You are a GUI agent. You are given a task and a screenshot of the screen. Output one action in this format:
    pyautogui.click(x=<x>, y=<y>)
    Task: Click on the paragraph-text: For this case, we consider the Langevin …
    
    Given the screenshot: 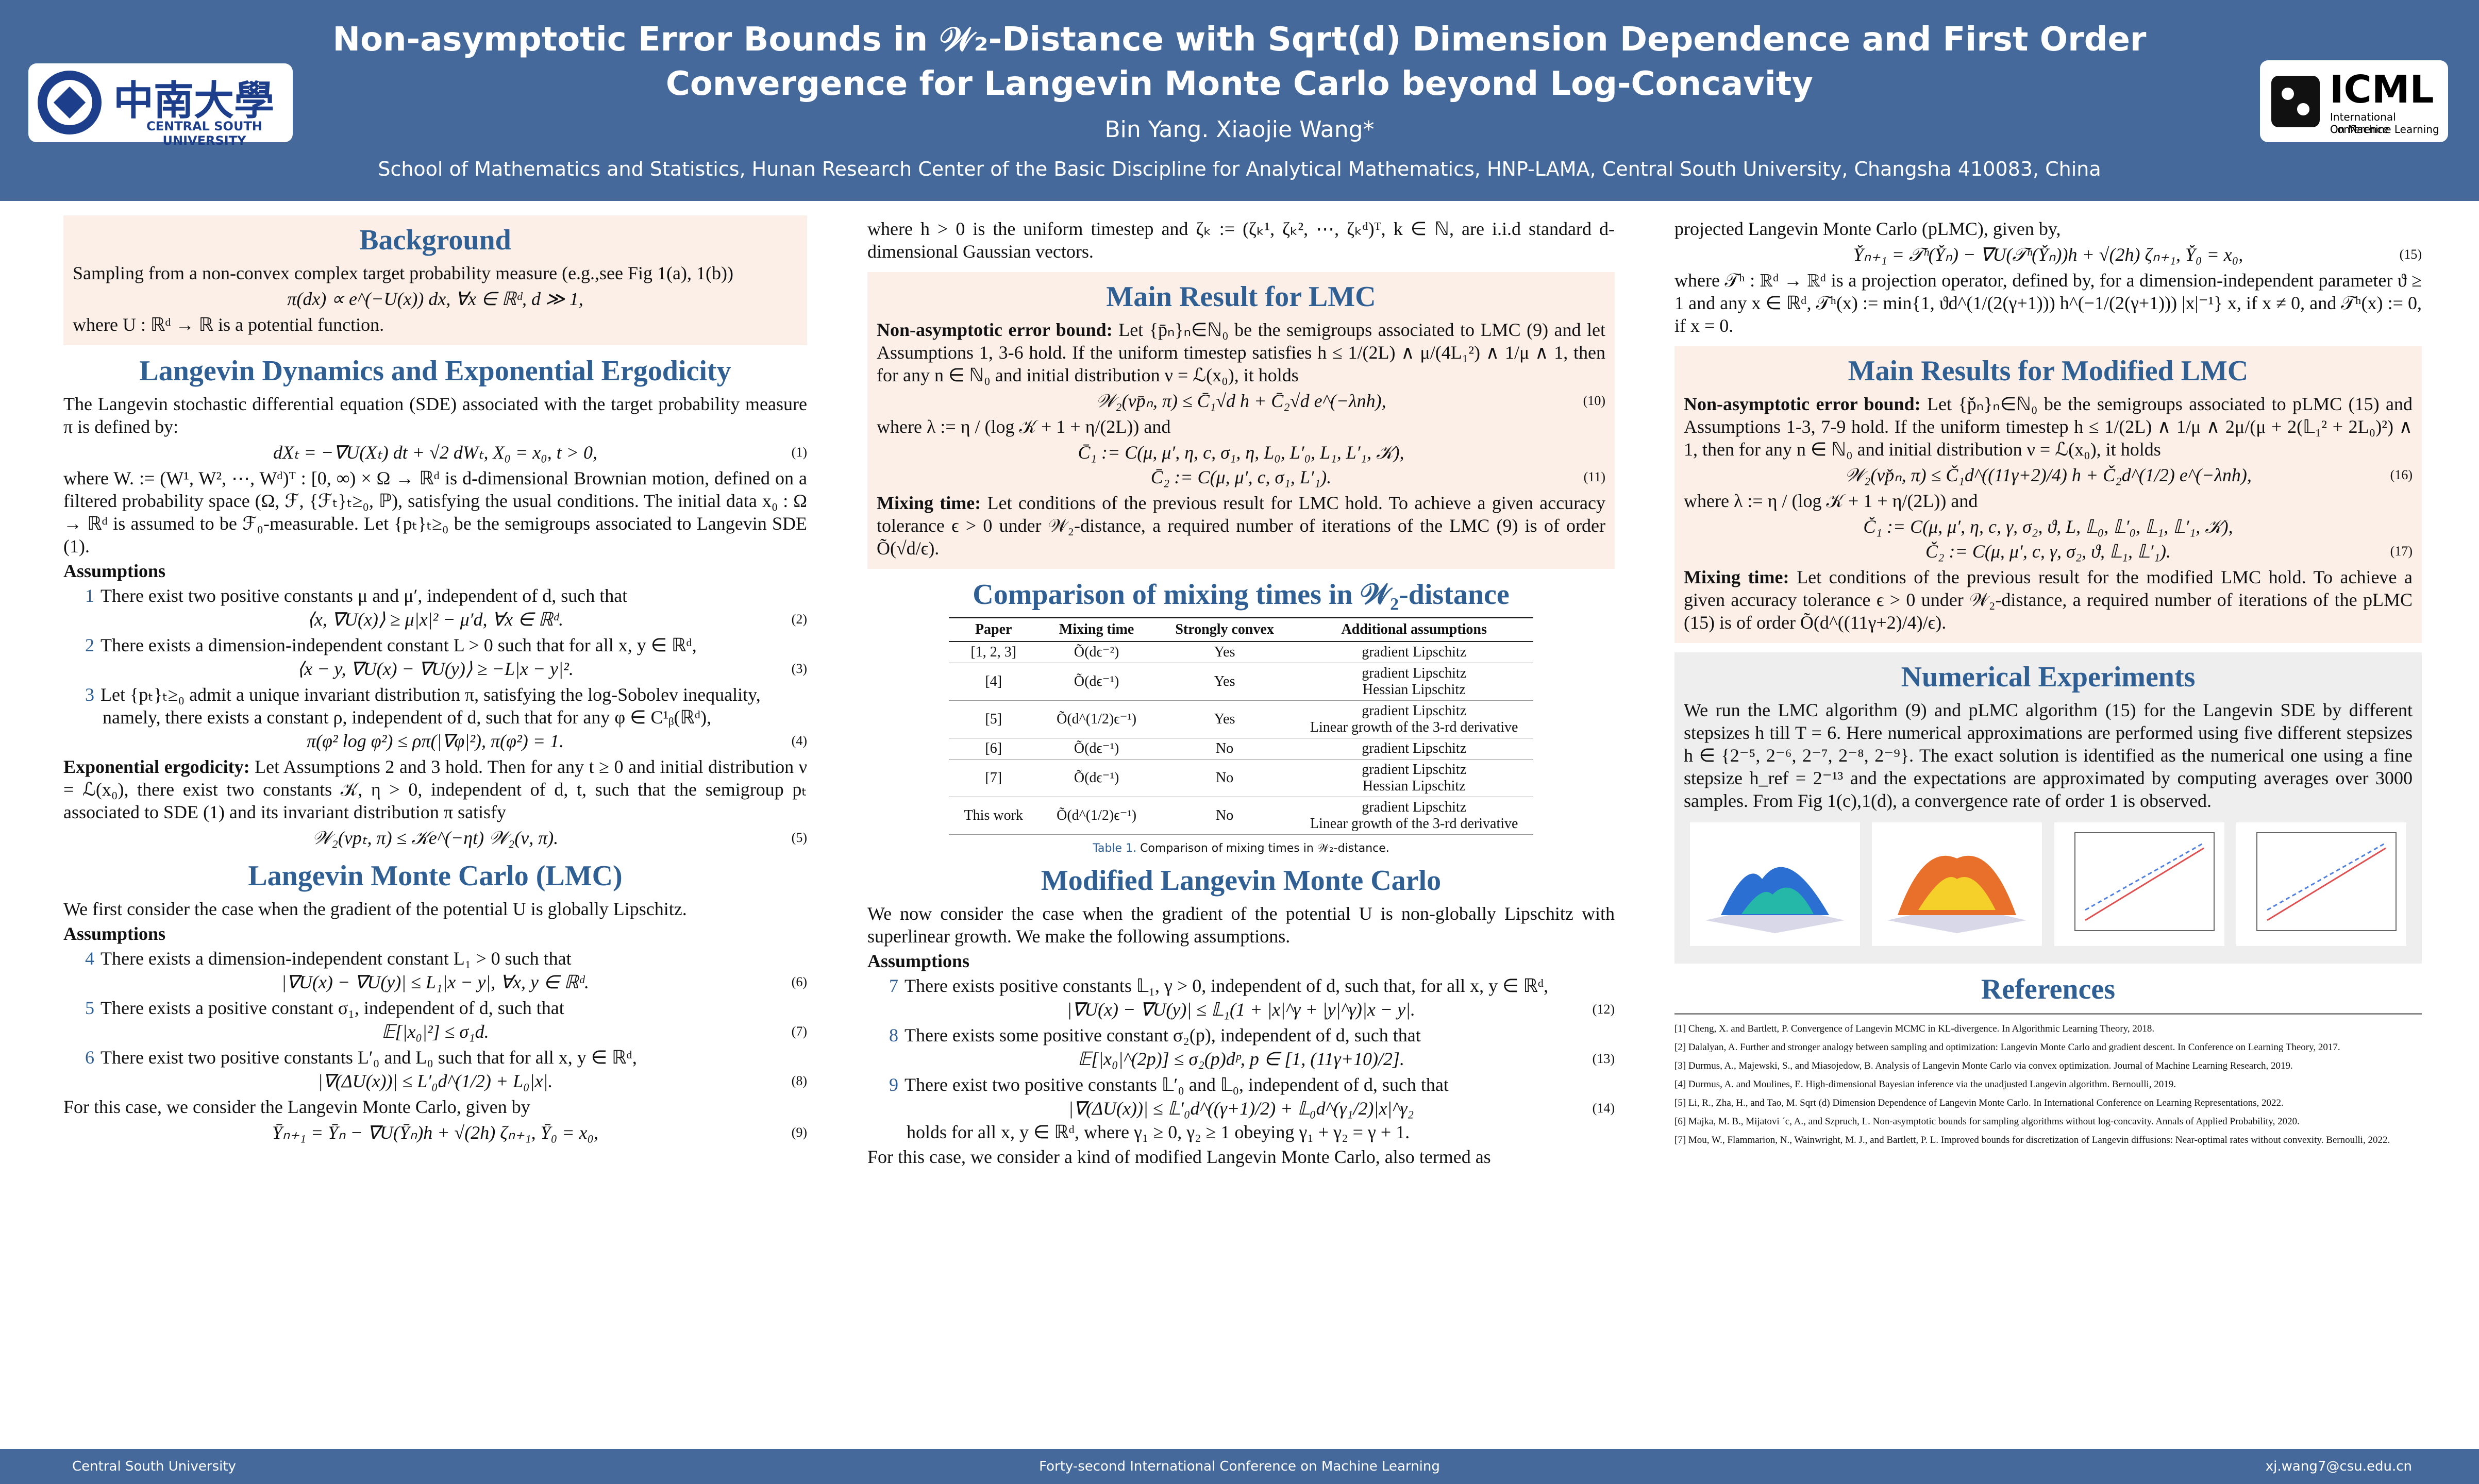 What is the action you would take?
    pyautogui.click(x=296, y=1107)
    